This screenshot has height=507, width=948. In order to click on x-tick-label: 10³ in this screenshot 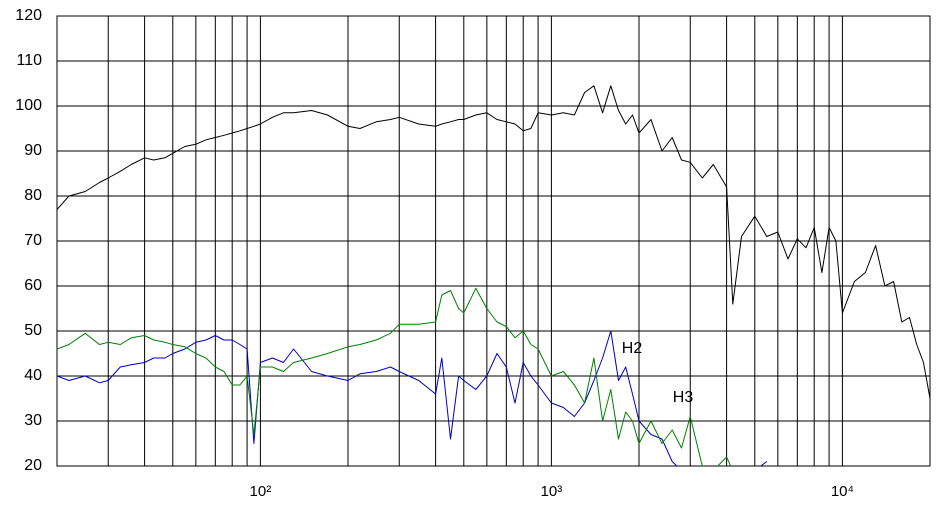, I will do `click(552, 491)`.